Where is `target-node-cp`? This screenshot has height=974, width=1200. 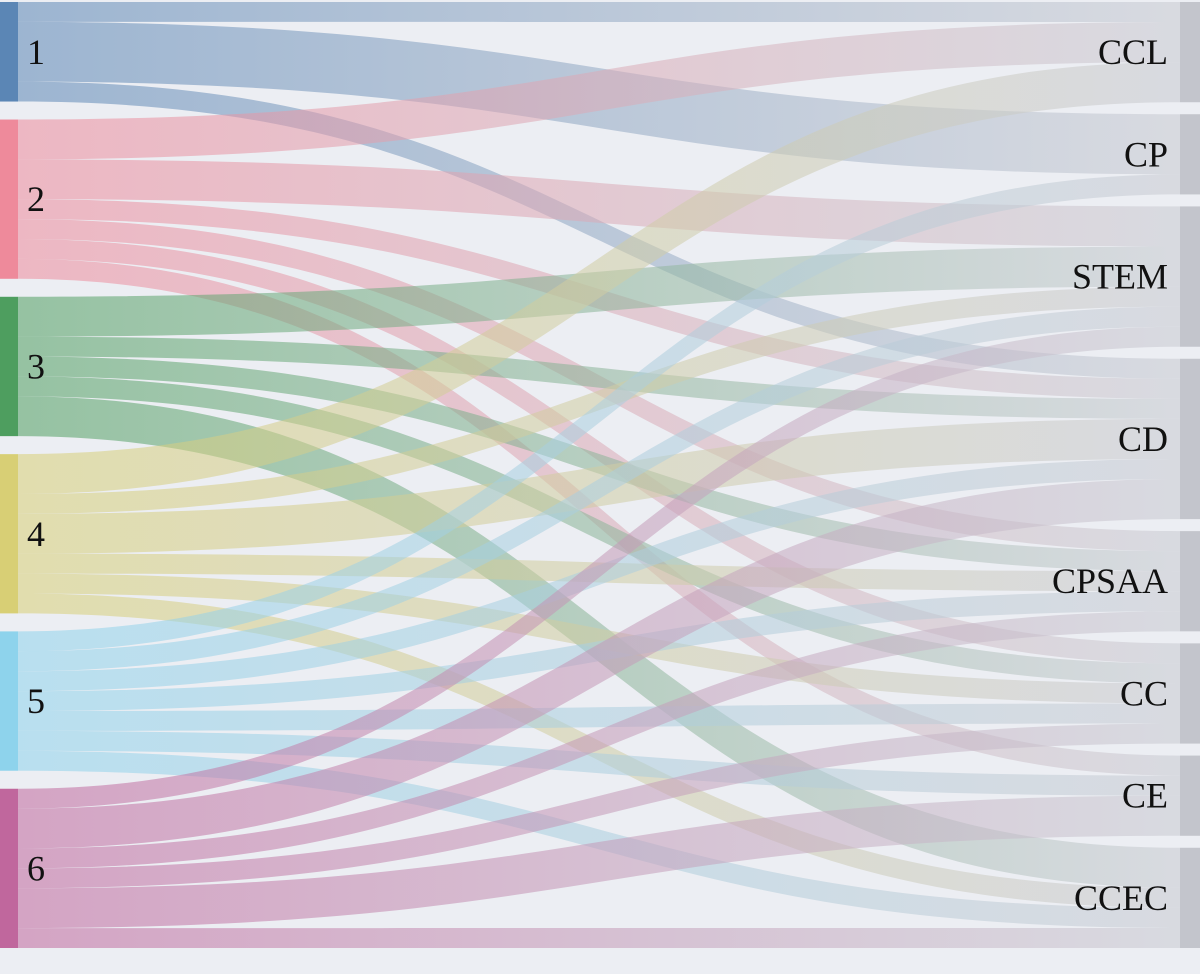
target-node-cp is located at coordinates (1190, 154).